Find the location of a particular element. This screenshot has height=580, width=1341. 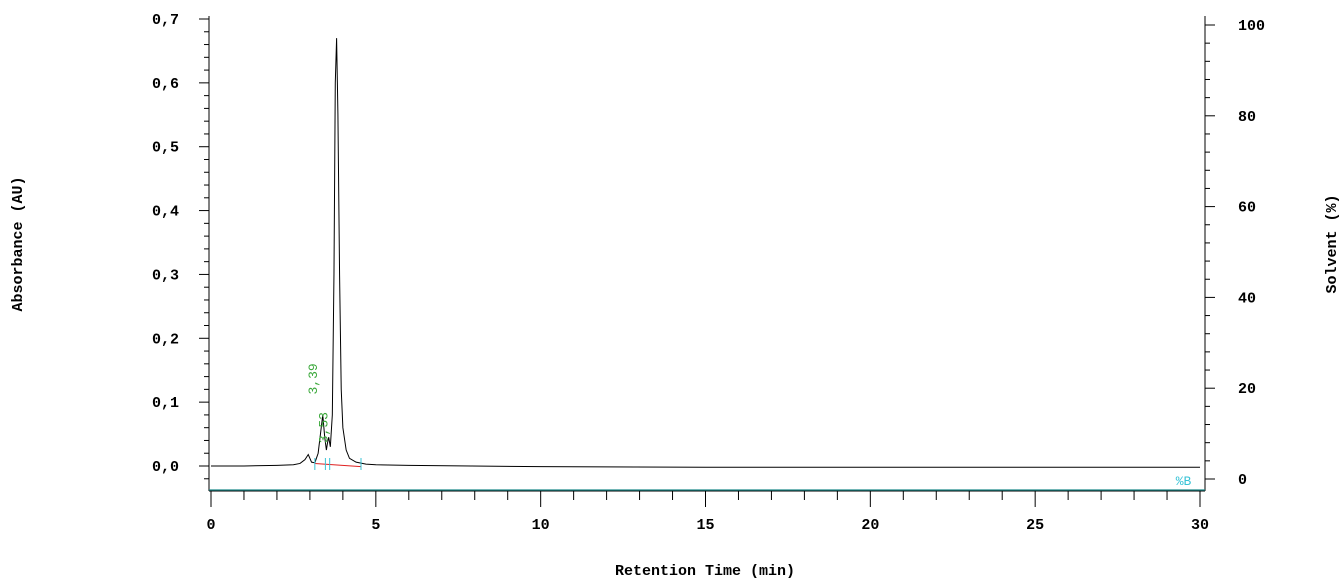

y2-tick-label: 80 is located at coordinates (1247, 117).